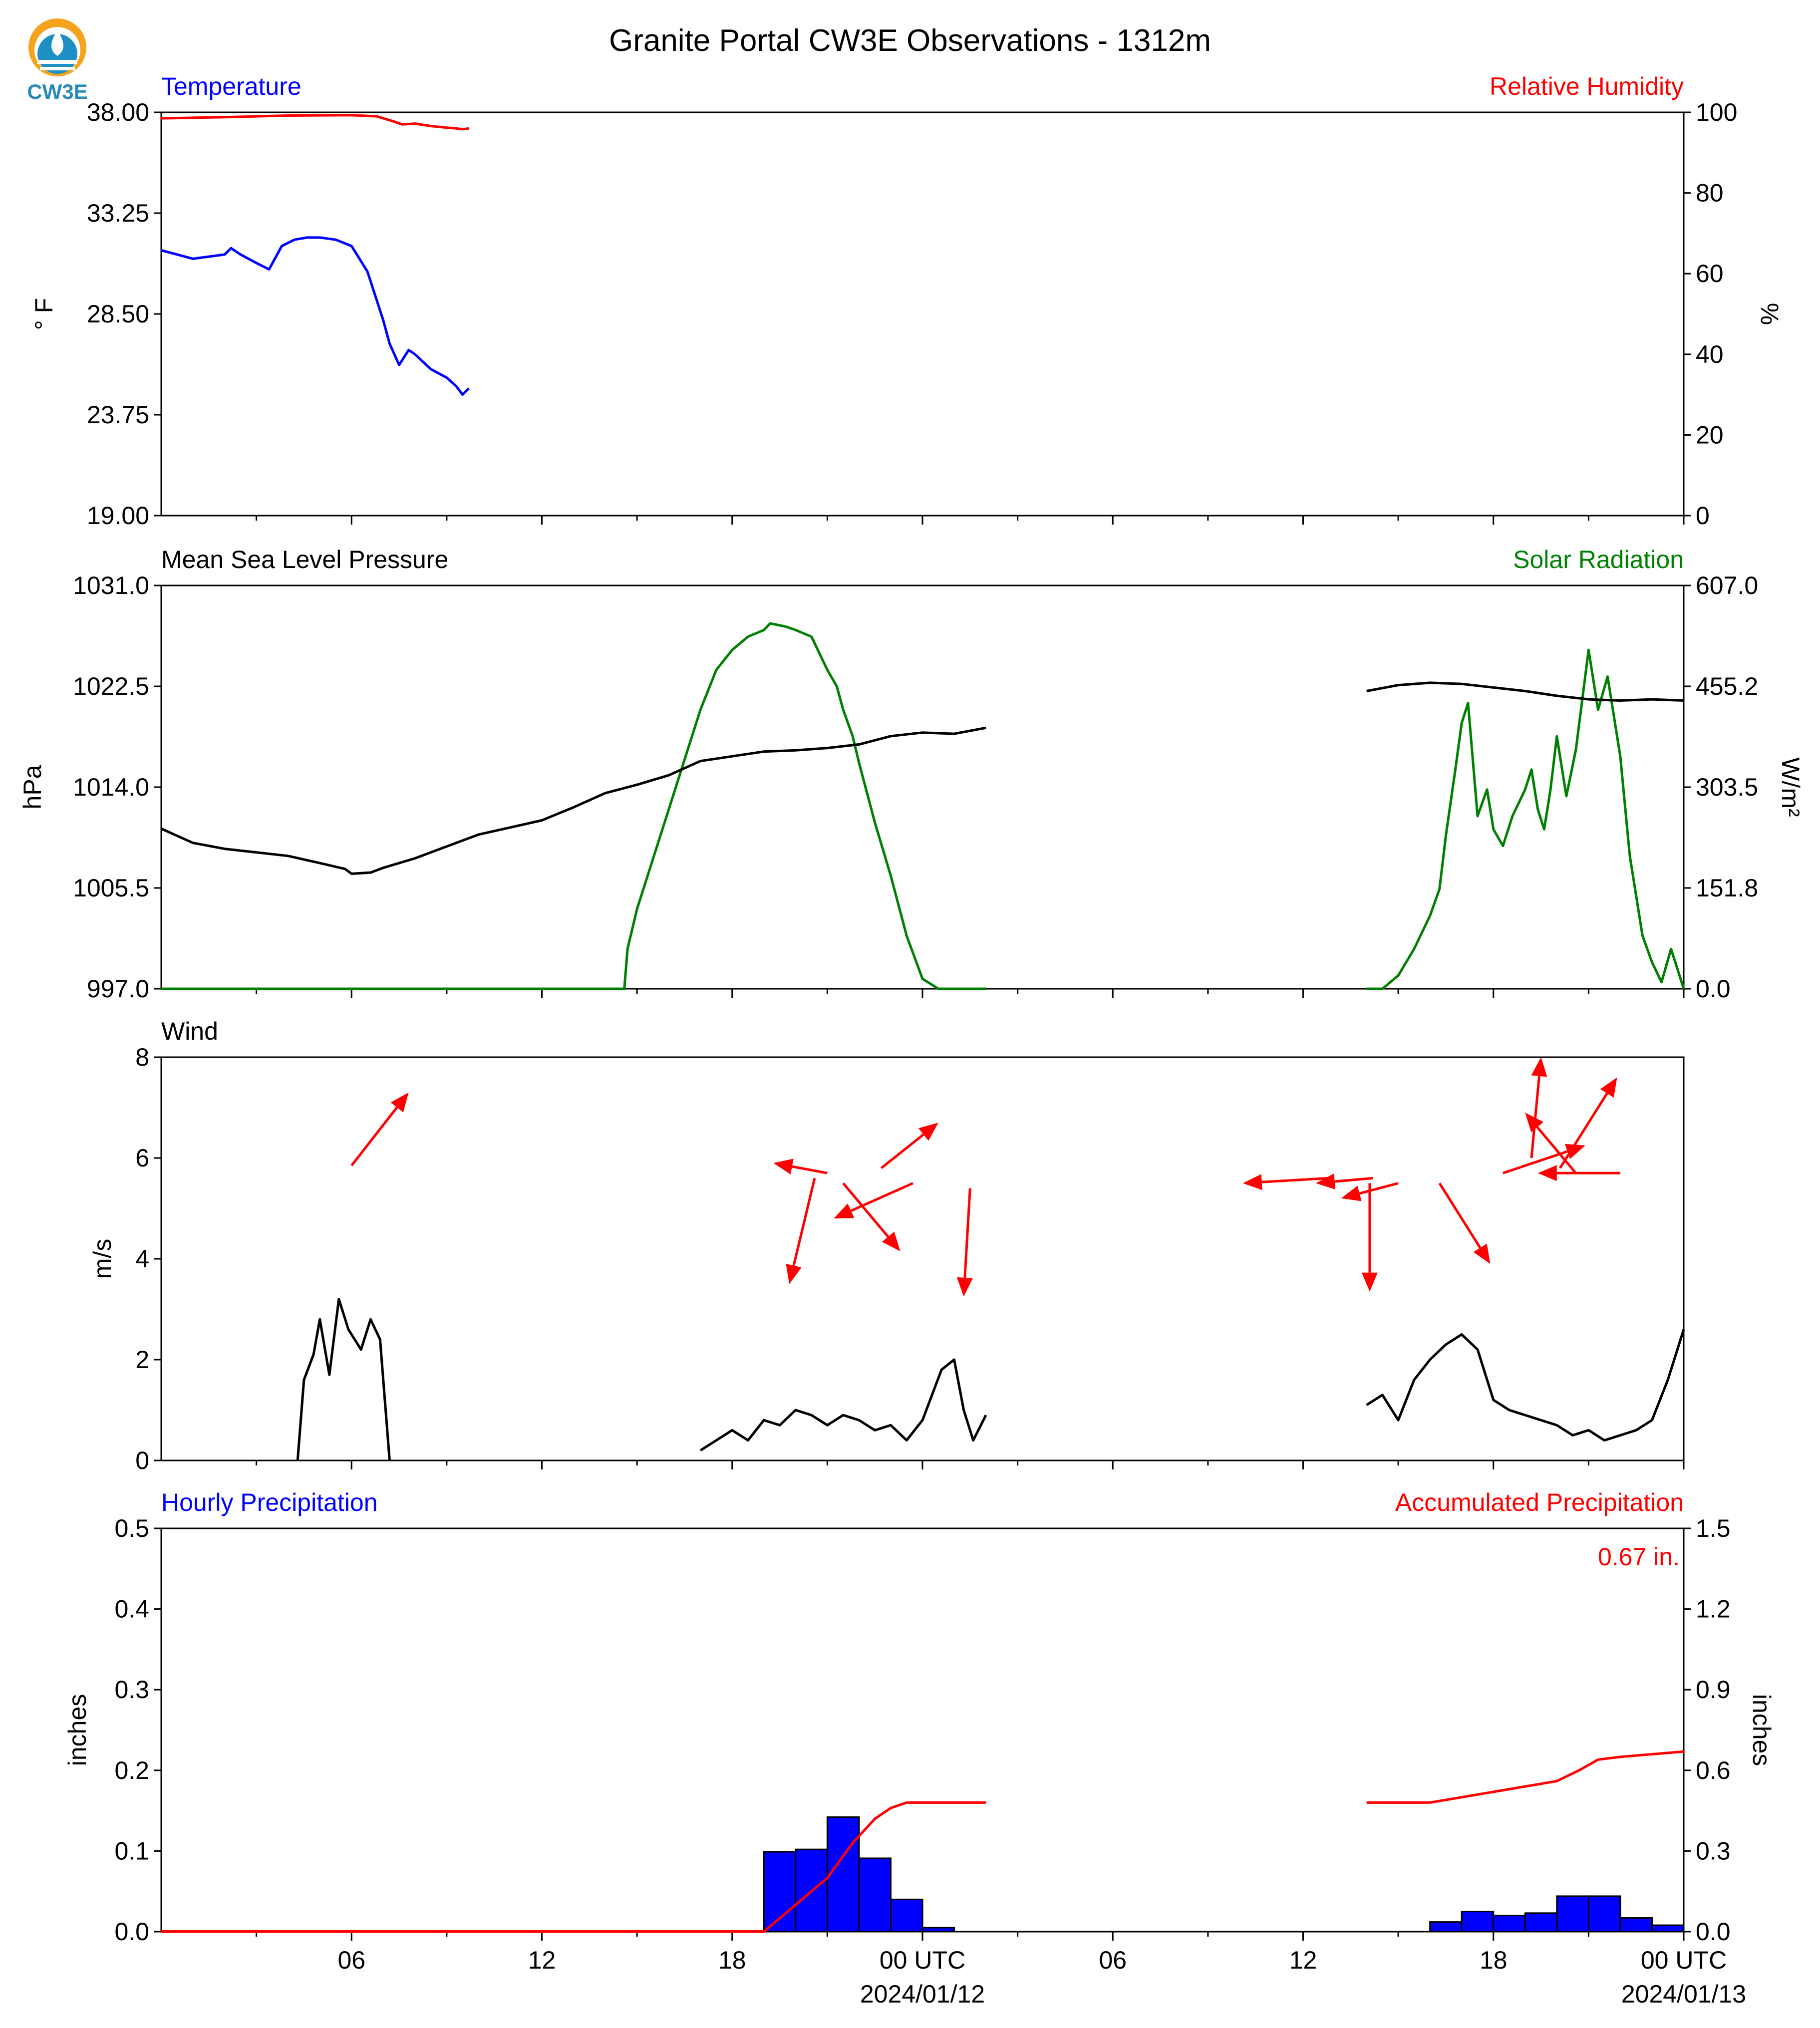 Image resolution: width=1820 pixels, height=2028 pixels. I want to click on solar-y-ticks: 607.0 455.2 303.5 151.8 0.0, so click(1721, 787).